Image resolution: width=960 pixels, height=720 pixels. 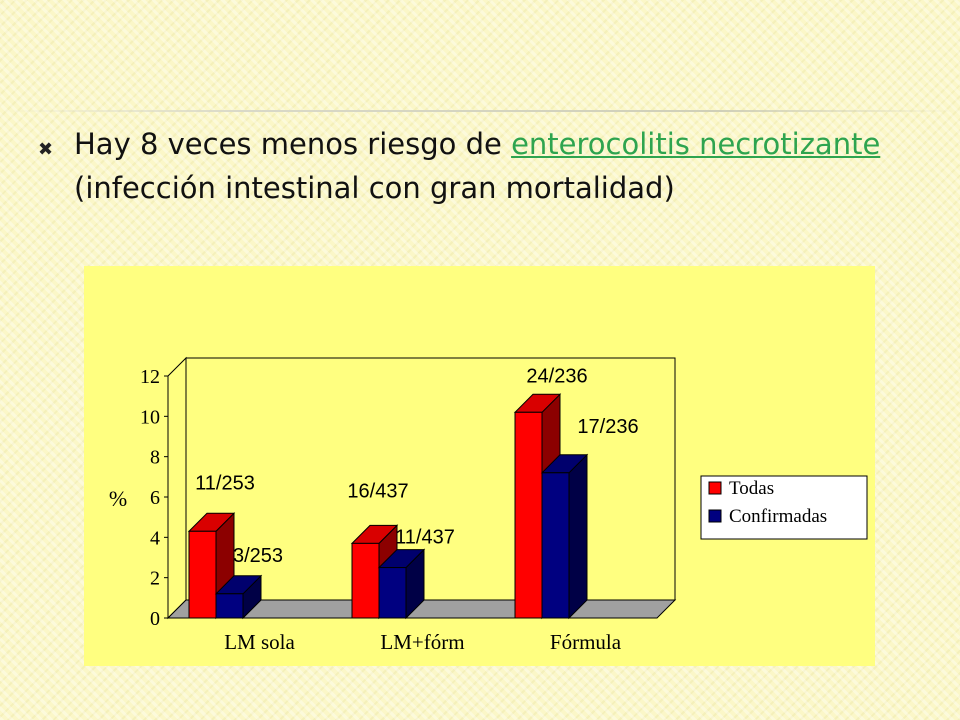 What do you see at coordinates (150, 377) in the screenshot?
I see `y-tick-label: 12` at bounding box center [150, 377].